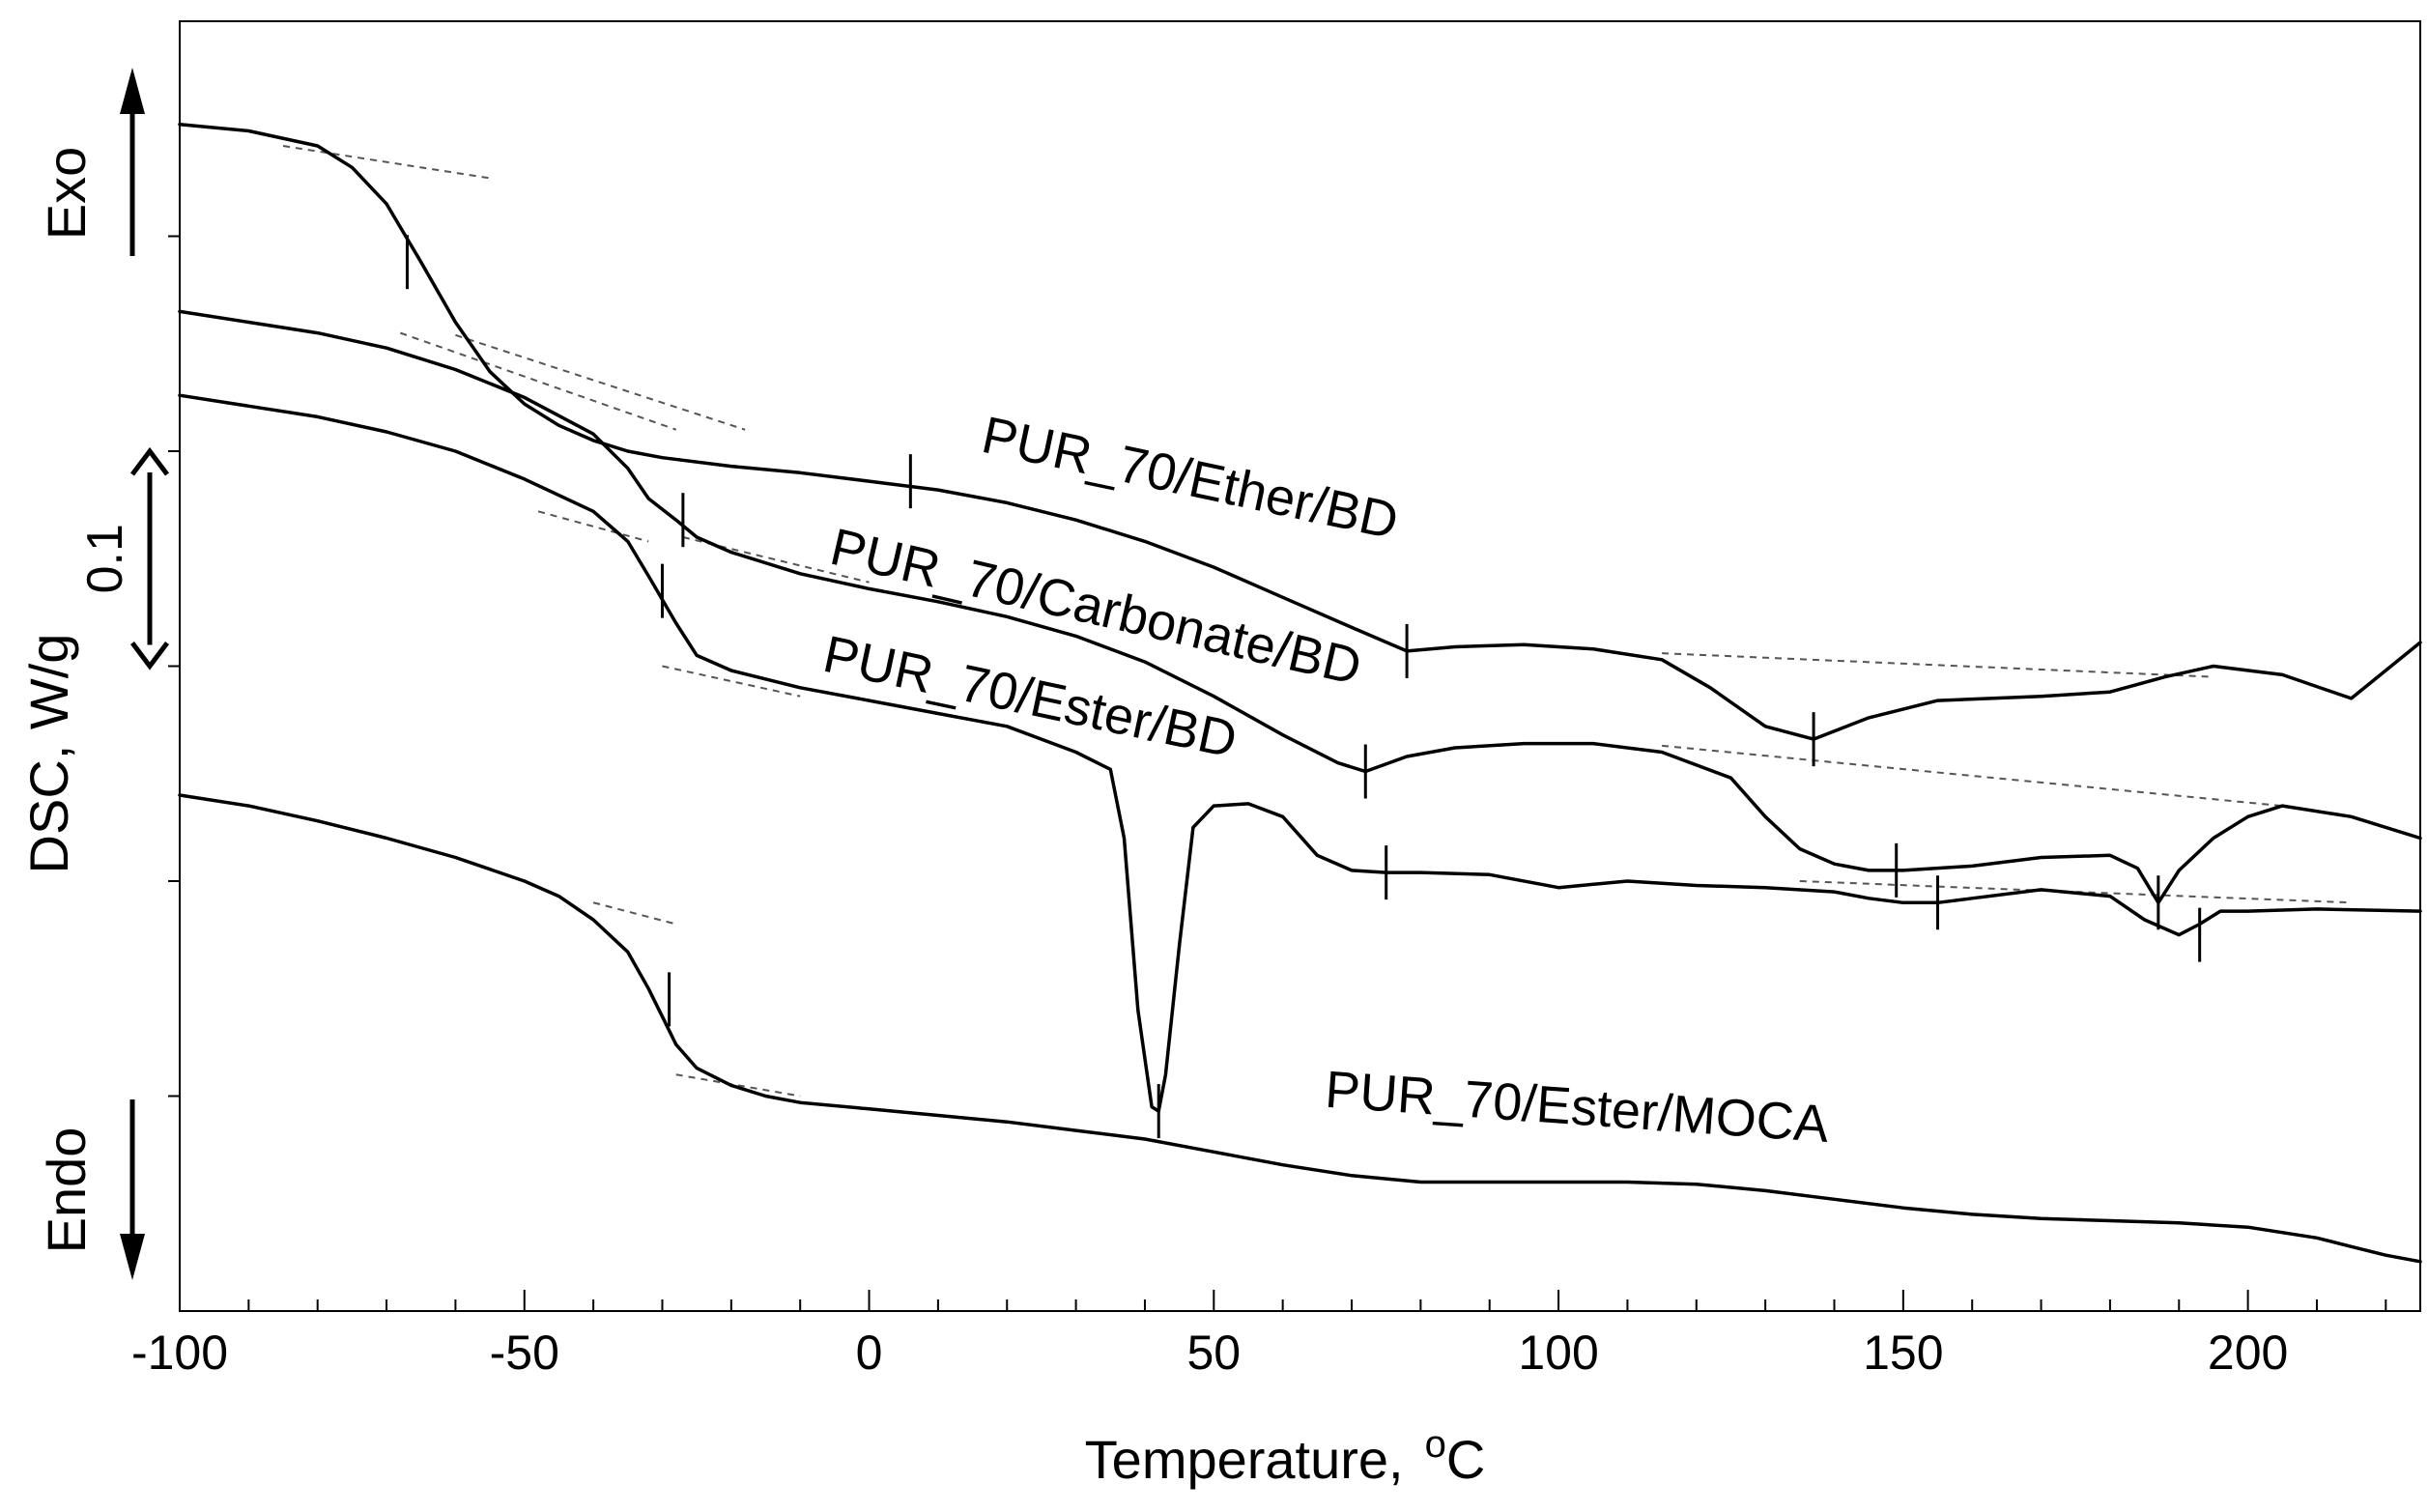 The width and height of the screenshot is (2428, 1512). I want to click on x-axis-label: Temperature, oC, so click(1285, 1456).